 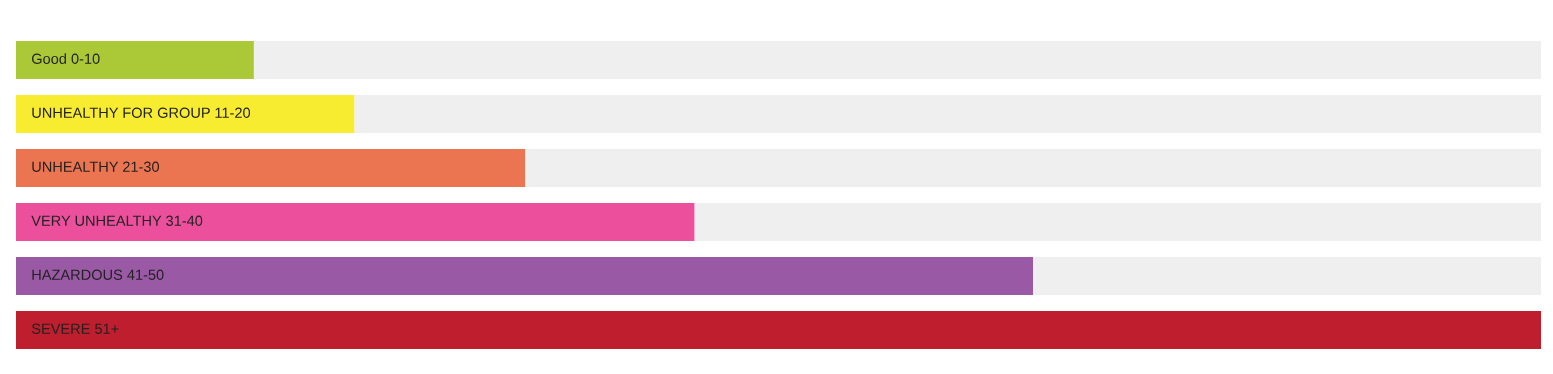 I want to click on y-tick-label: SEVERE 51+, so click(x=75, y=328).